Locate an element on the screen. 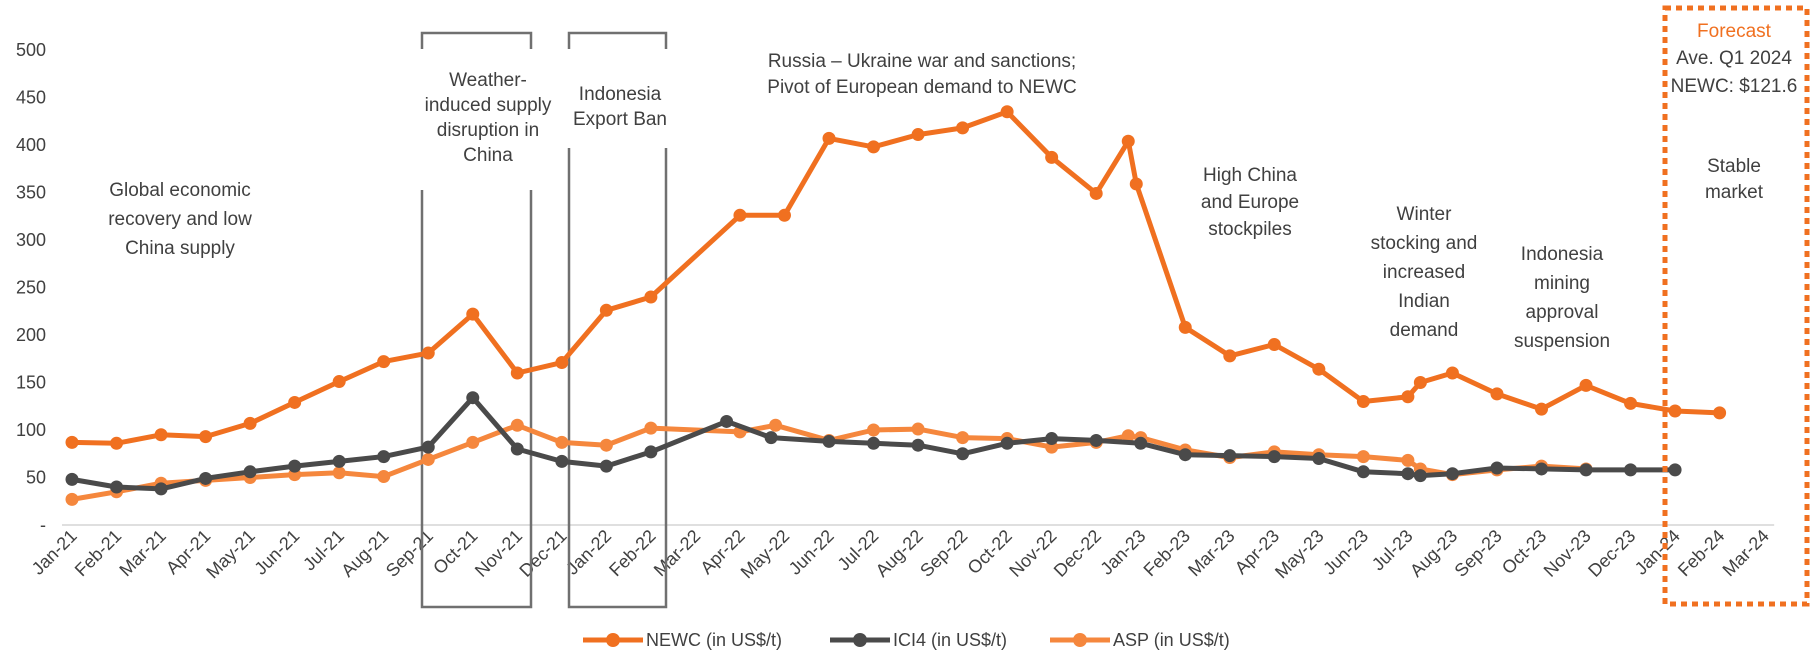 This screenshot has height=653, width=1814. annotation-text: China is located at coordinates (488, 155).